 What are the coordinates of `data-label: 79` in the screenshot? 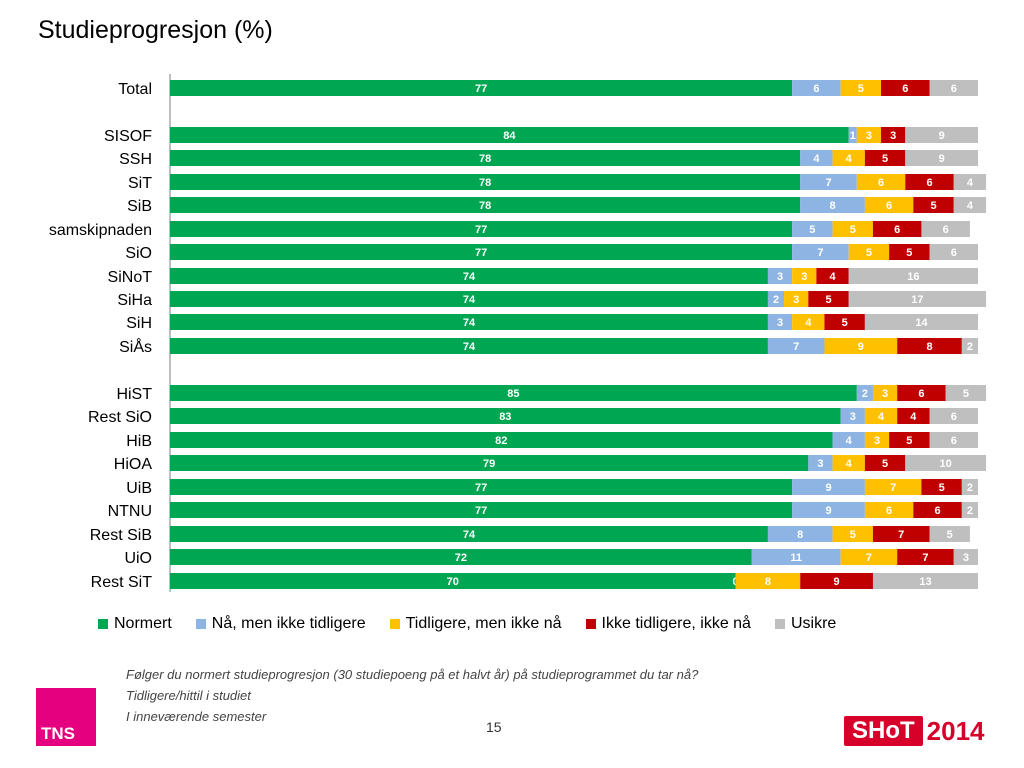 It's located at (489, 464).